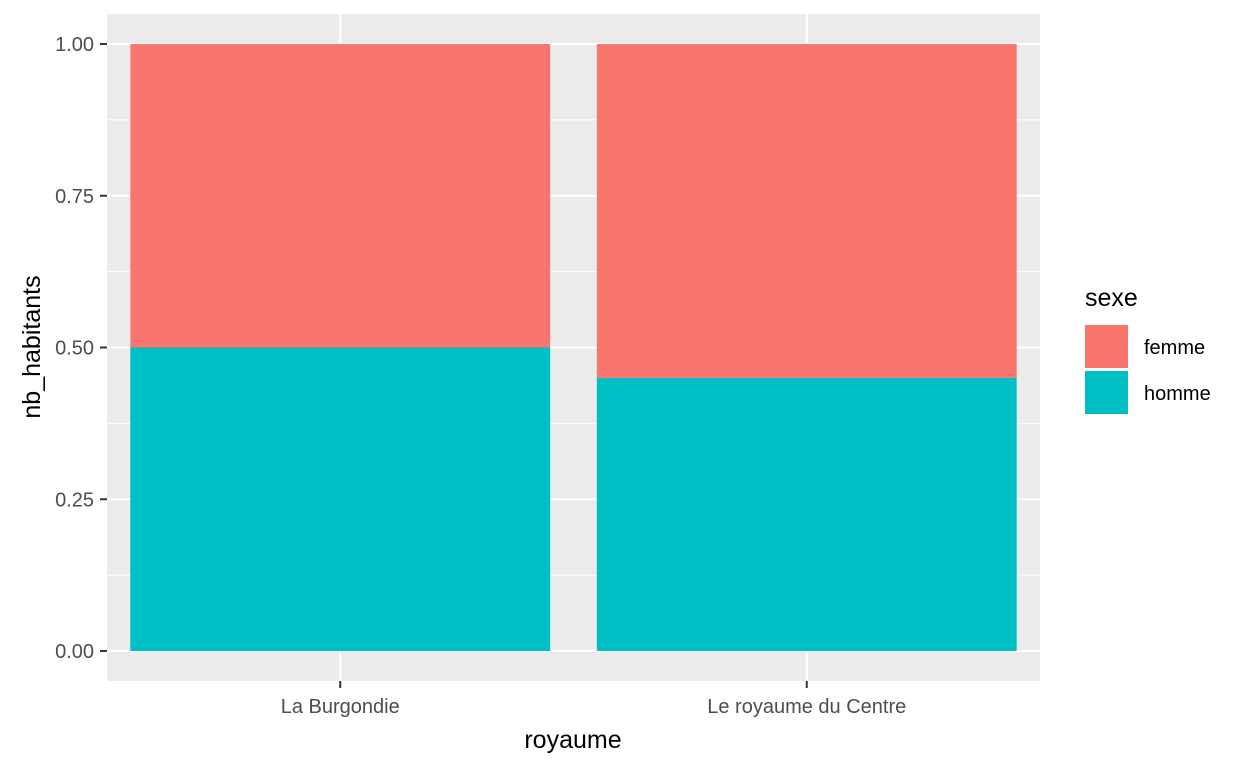 Image resolution: width=1248 pixels, height=768 pixels. Describe the element at coordinates (572, 740) in the screenshot. I see `x-axis-title: royaume` at that location.